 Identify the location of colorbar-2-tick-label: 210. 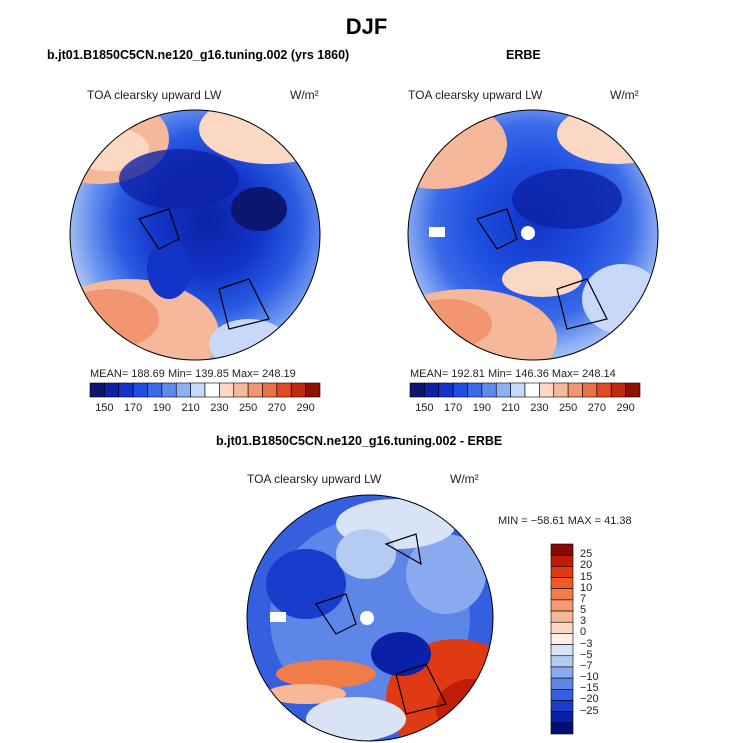
(510, 408).